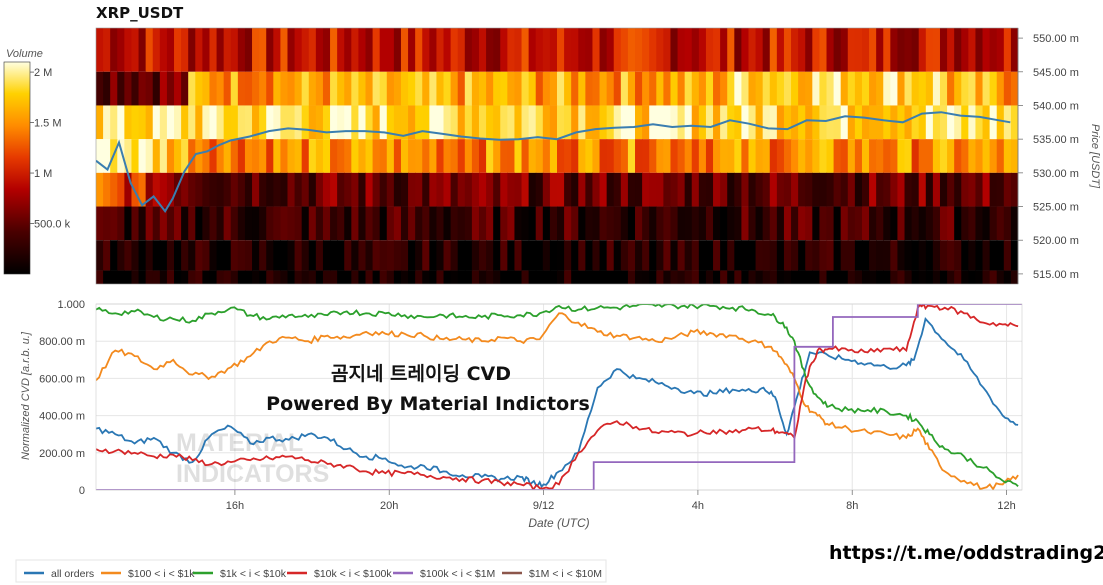 The image size is (1103, 585). Describe the element at coordinates (62, 342) in the screenshot. I see `cvd-y-tick-label: 800.00 m` at that location.